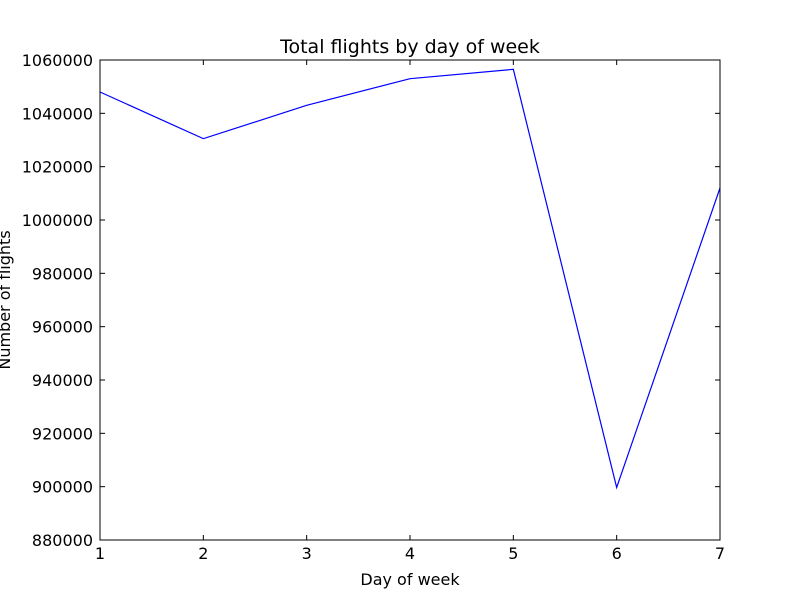 This screenshot has width=800, height=600. I want to click on x-tick-label: 1, so click(100, 553).